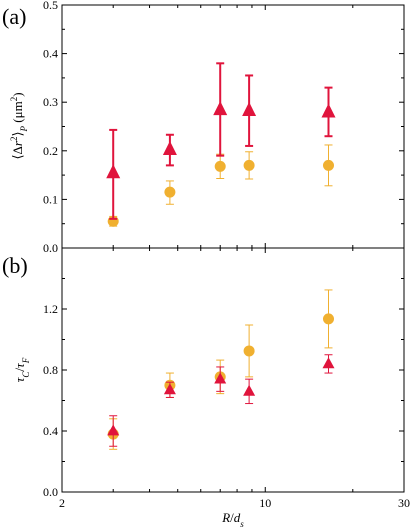 This screenshot has height=528, width=415. I want to click on panel-b-y-axis-title: τC/τF, so click(21, 369).